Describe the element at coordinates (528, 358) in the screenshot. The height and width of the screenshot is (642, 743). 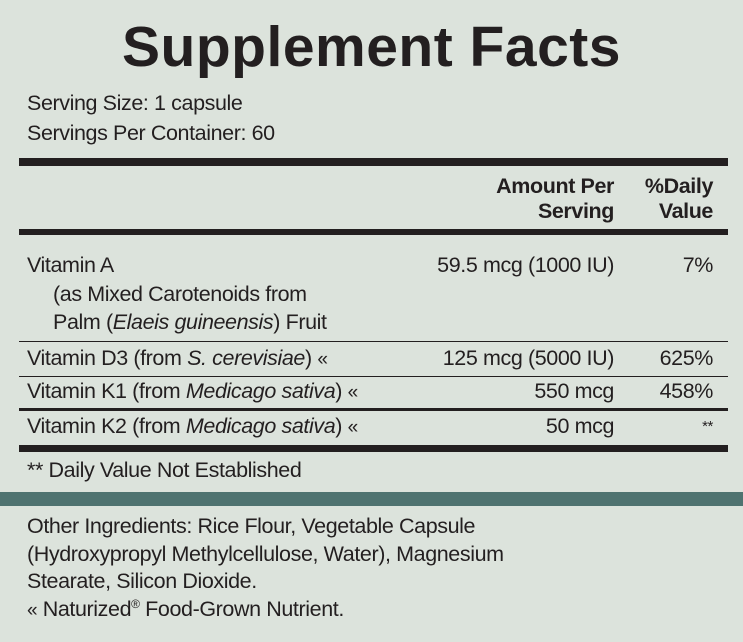
I see `nutrient-amount: 125 mcg (5000 IU)` at that location.